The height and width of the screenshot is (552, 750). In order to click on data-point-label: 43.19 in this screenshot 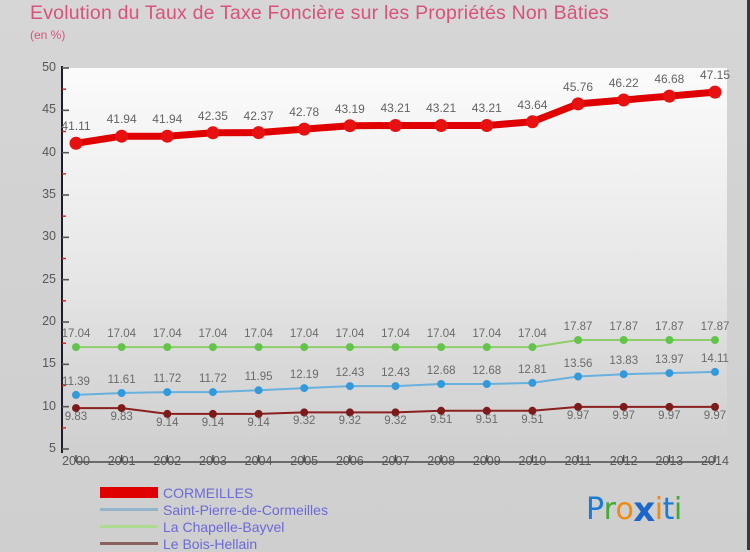, I will do `click(349, 108)`.